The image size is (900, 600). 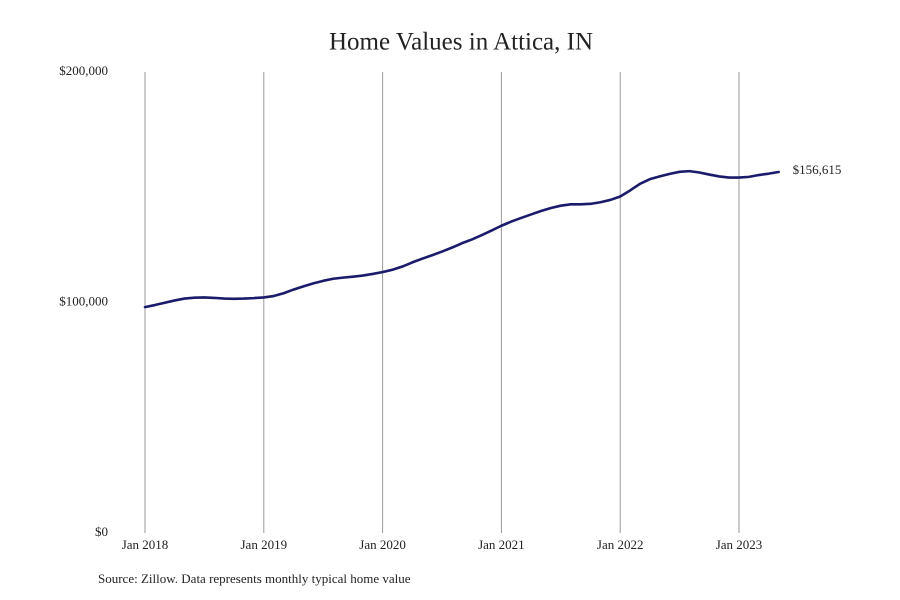 I want to click on x-tick-label: Jan 2023, so click(x=739, y=544).